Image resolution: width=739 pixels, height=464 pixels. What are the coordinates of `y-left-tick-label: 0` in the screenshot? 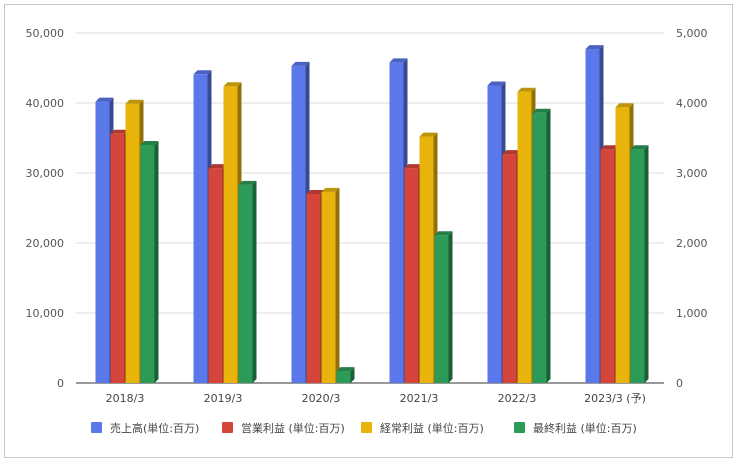 It's located at (60, 383).